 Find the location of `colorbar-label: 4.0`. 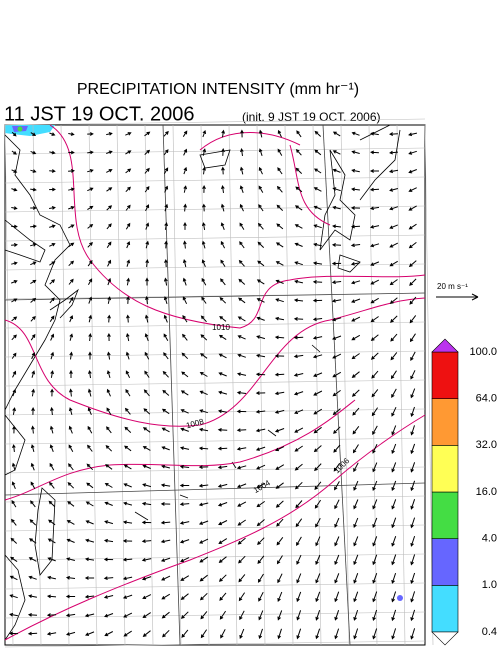

colorbar-label: 4.0 is located at coordinates (489, 539).